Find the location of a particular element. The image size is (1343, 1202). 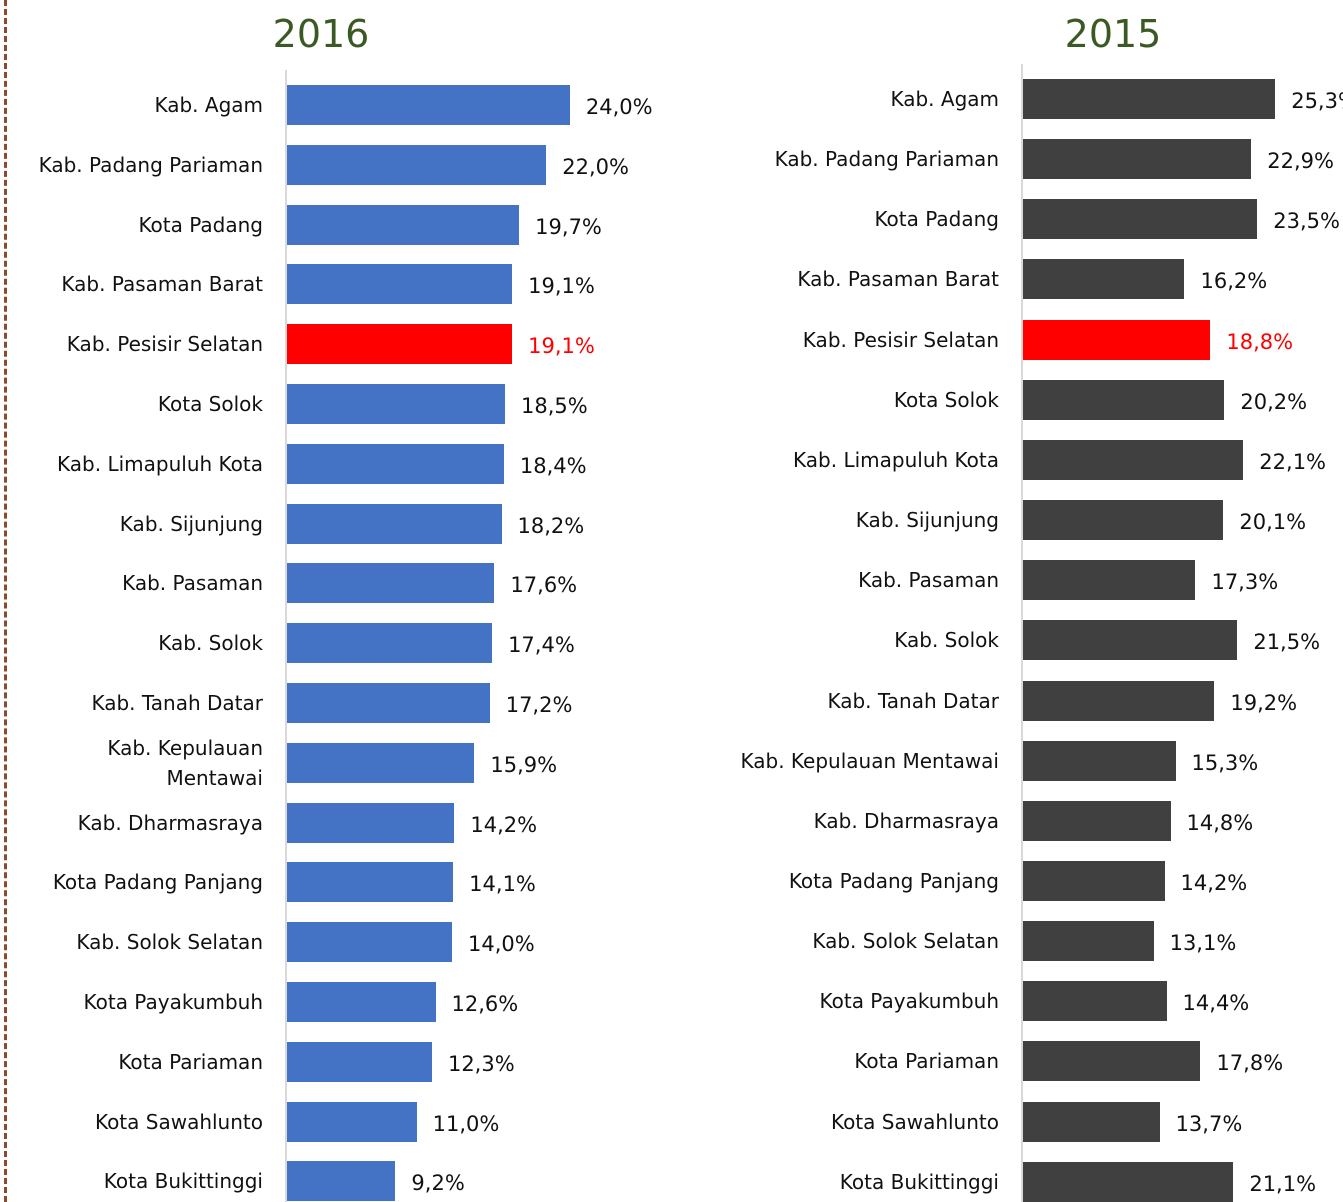

value-label: 20,1% is located at coordinates (1273, 522).